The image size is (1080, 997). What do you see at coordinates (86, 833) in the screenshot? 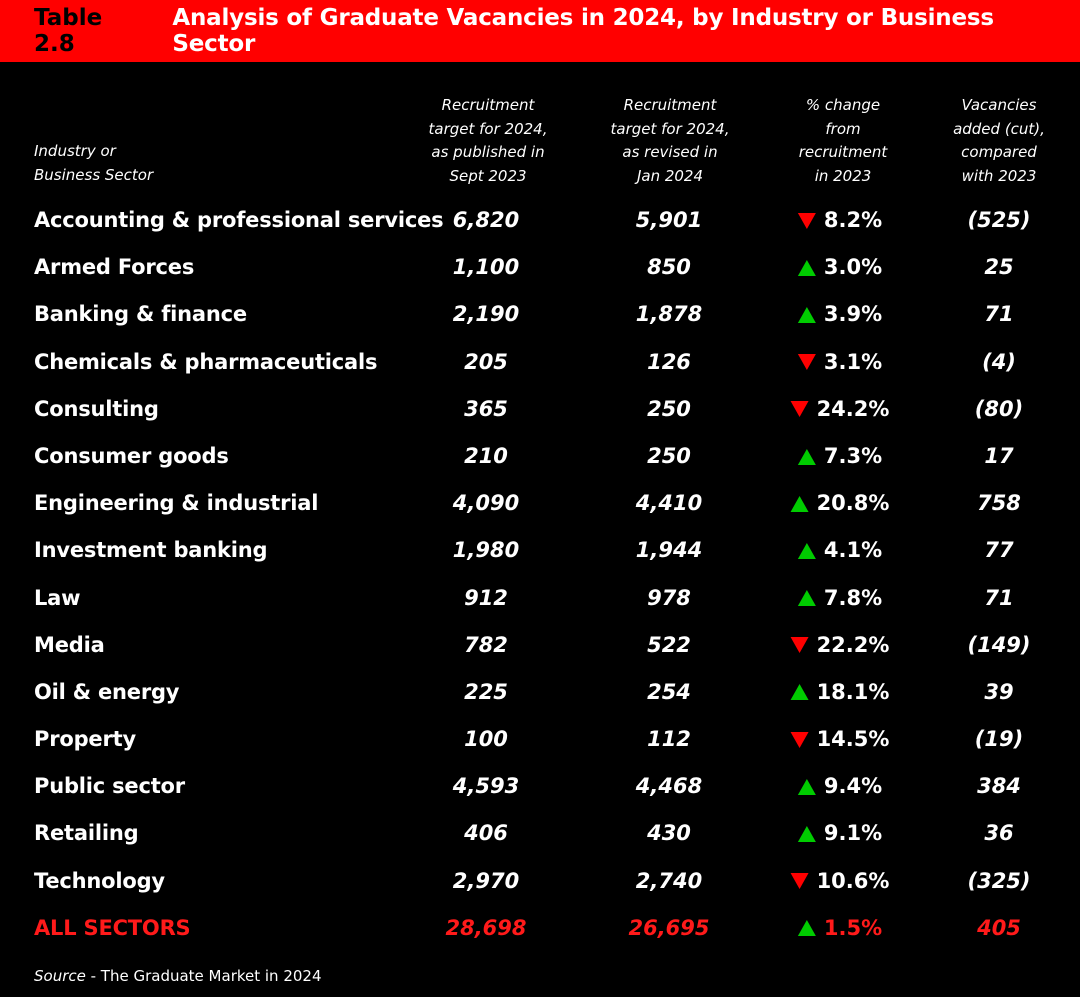
I see `sector-name: Retailing` at bounding box center [86, 833].